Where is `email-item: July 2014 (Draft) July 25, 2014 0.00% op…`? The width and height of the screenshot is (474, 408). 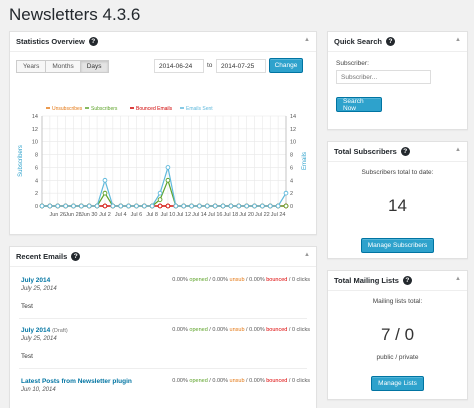
email-item: July 2014 (Draft) July 25, 2014 0.00% op… is located at coordinates (165, 343).